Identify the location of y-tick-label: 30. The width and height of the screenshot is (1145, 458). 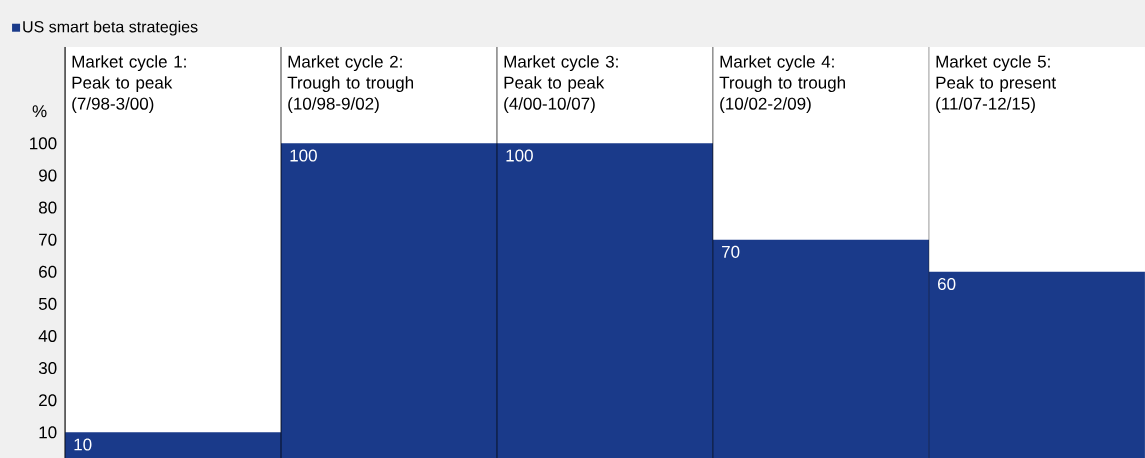
(47, 367).